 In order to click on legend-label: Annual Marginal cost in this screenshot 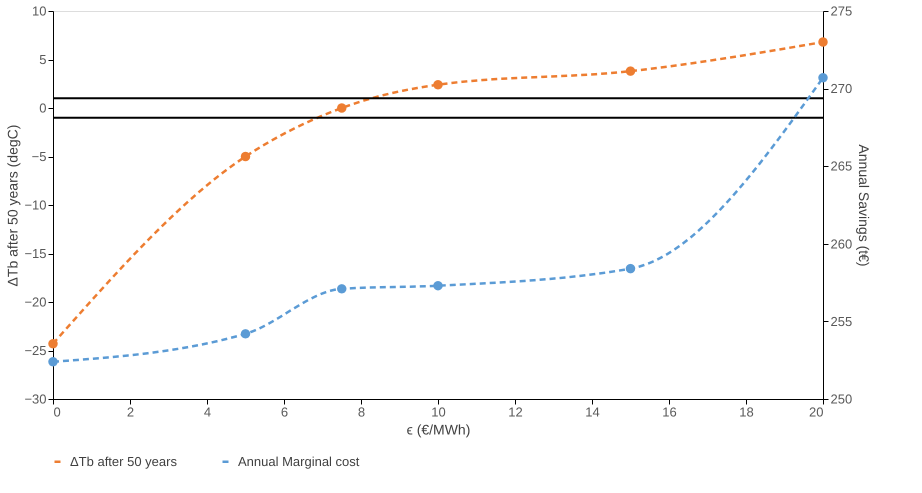, I will do `click(299, 461)`.